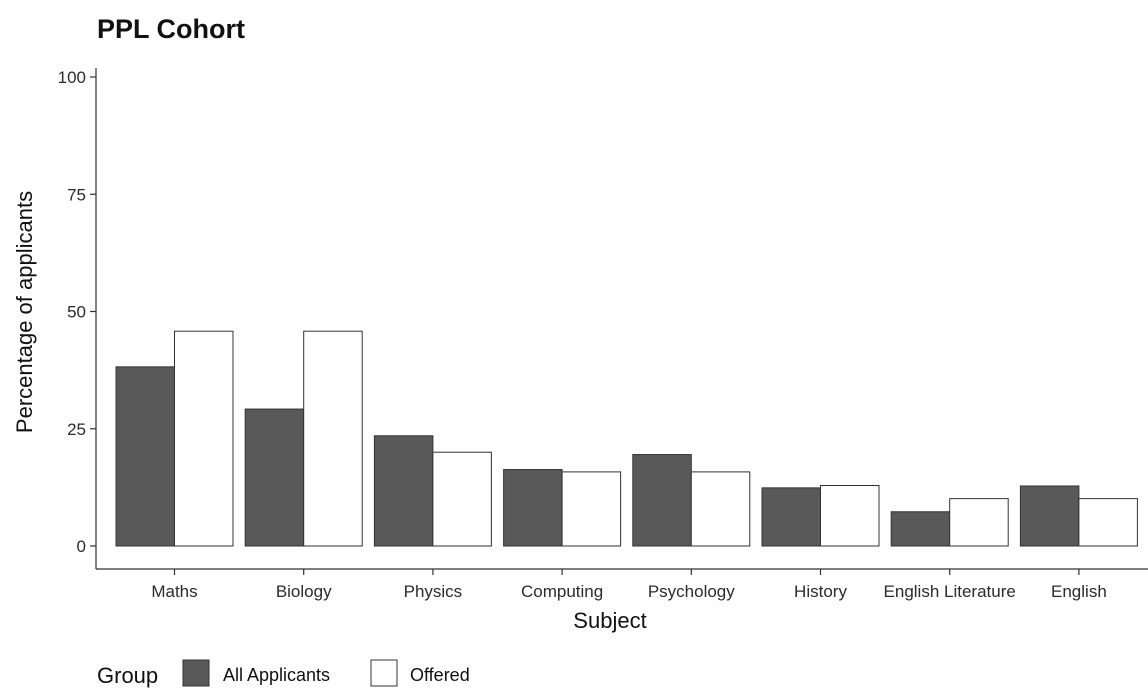  What do you see at coordinates (171, 29) in the screenshot?
I see `chart-title: PPL Cohort` at bounding box center [171, 29].